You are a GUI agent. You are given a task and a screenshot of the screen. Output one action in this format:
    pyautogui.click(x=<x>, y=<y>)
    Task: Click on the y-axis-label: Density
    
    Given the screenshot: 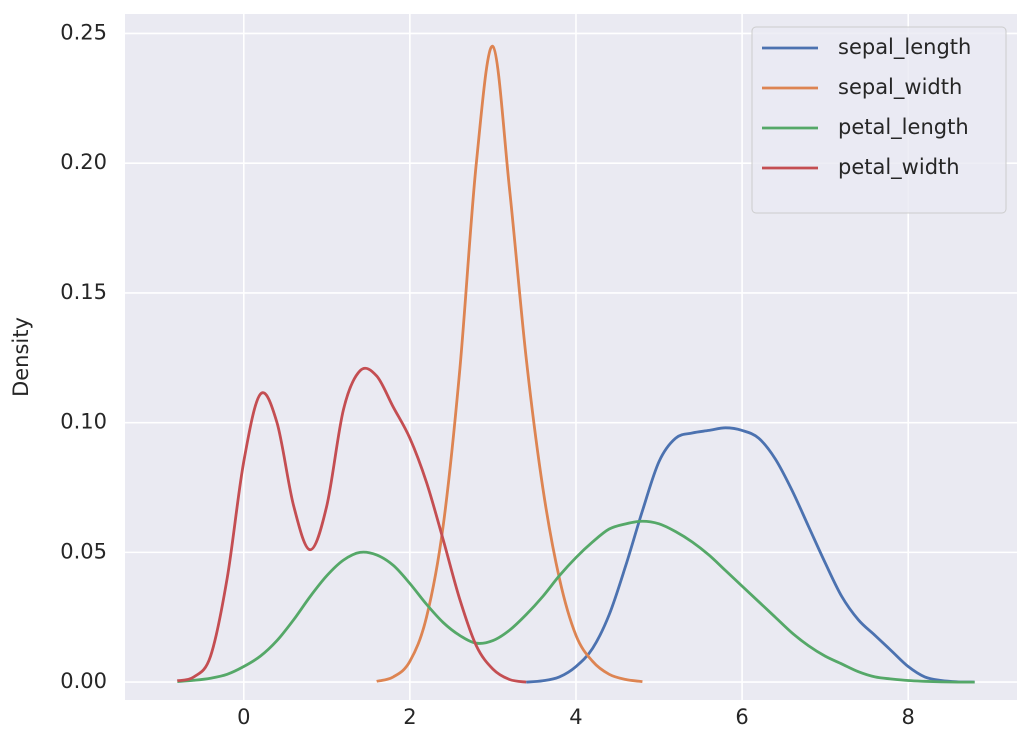 What is the action you would take?
    pyautogui.click(x=21, y=357)
    